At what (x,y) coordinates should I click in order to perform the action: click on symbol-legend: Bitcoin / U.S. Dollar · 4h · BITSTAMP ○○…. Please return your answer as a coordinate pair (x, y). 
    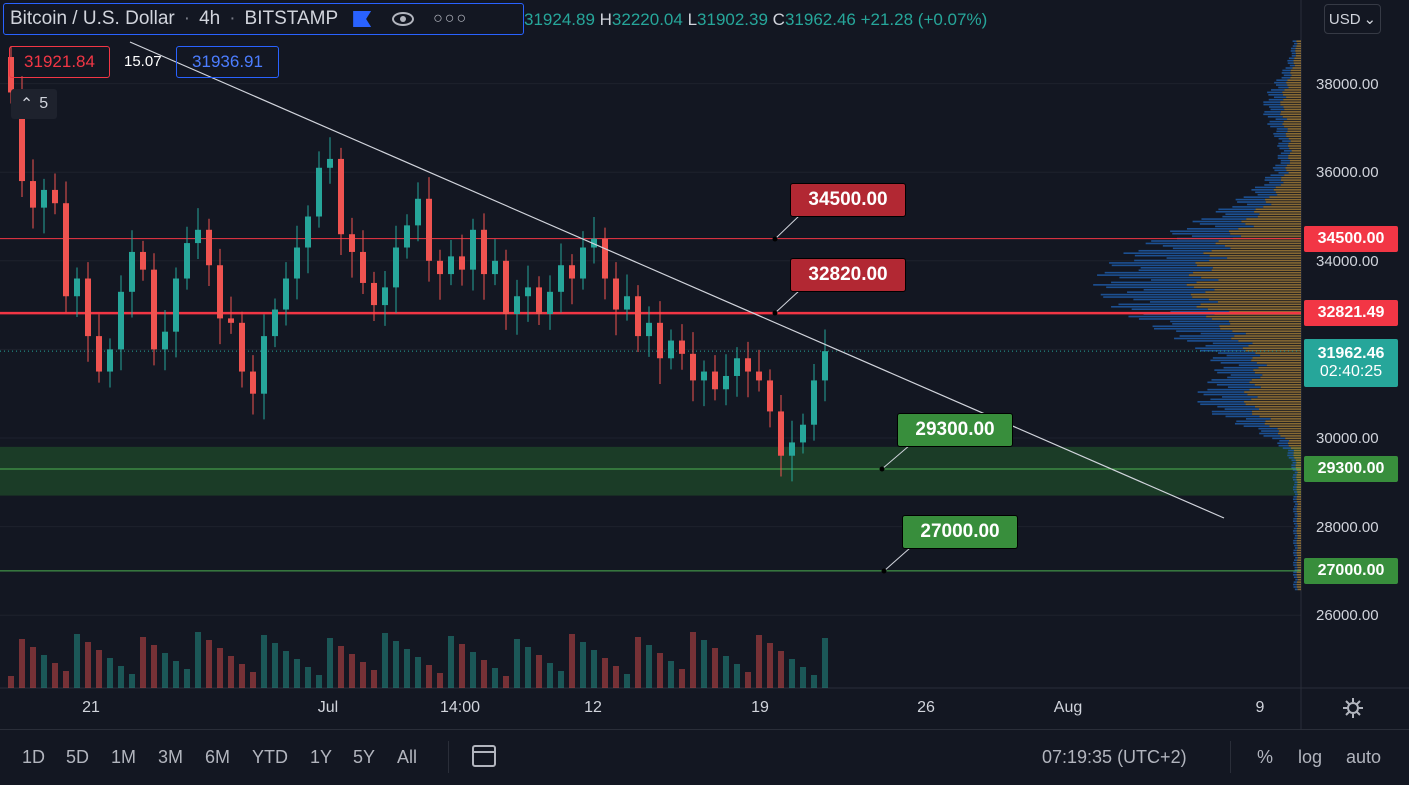
    Looking at the image, I should click on (263, 19).